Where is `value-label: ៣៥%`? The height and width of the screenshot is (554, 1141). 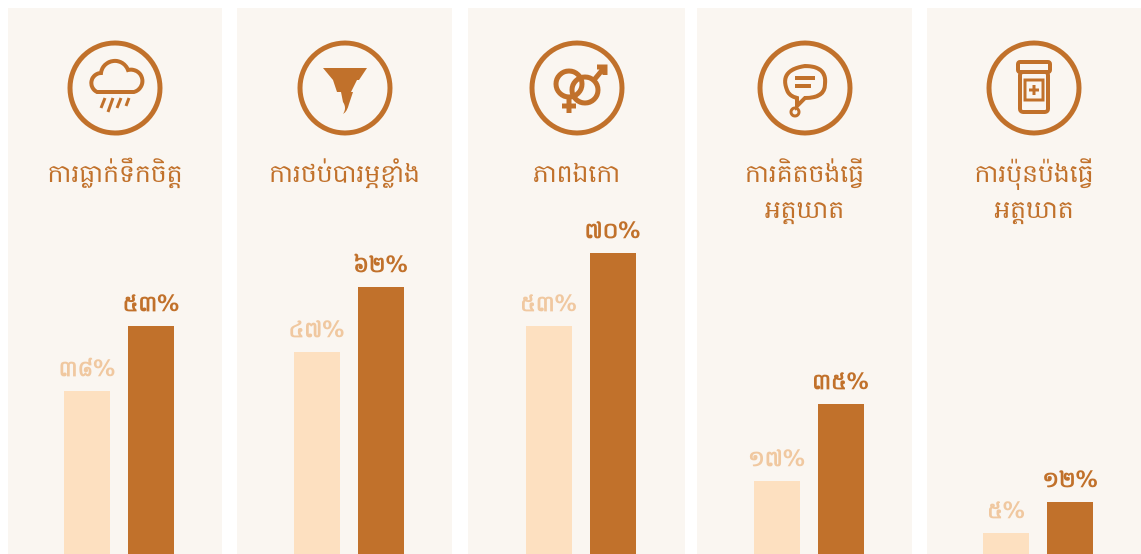 value-label: ៣៥% is located at coordinates (840, 382).